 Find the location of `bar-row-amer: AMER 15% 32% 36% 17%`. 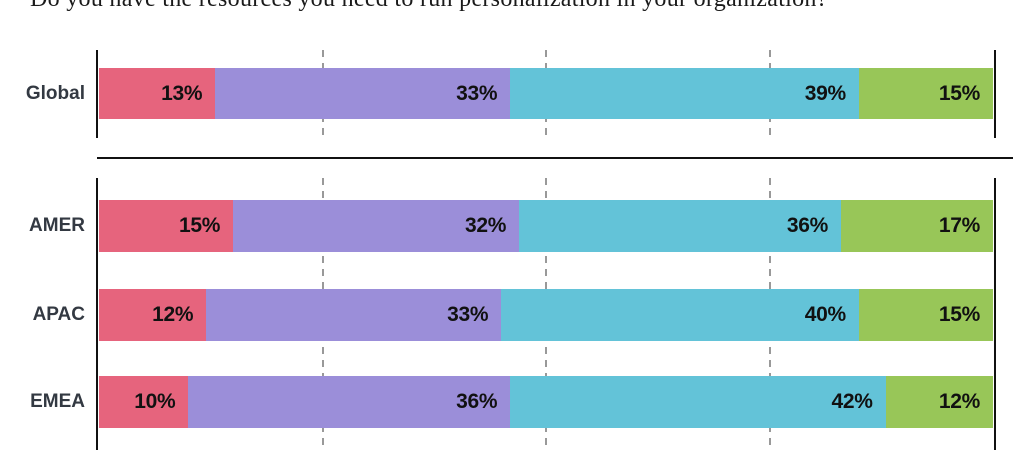

bar-row-amer: AMER 15% 32% 36% 17% is located at coordinates (511, 226).